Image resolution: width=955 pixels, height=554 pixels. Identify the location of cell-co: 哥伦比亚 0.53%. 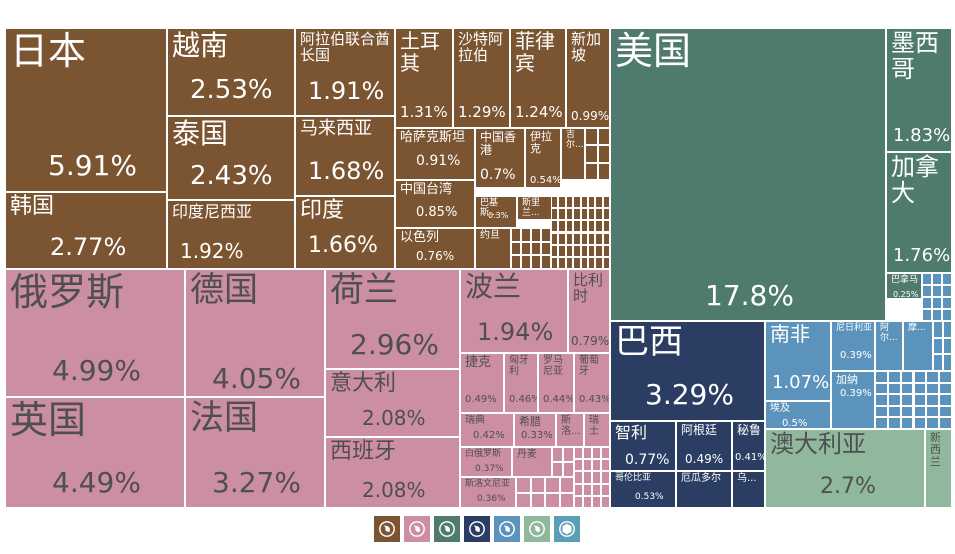
(643, 489).